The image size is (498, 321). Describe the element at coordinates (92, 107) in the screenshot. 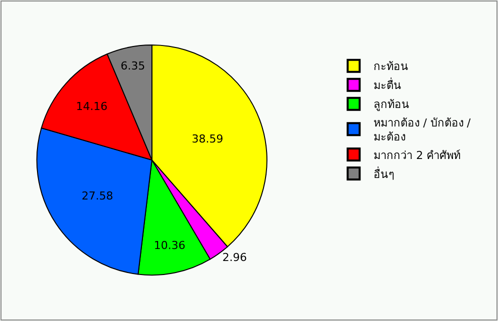

I see `data-label: 14.16` at that location.